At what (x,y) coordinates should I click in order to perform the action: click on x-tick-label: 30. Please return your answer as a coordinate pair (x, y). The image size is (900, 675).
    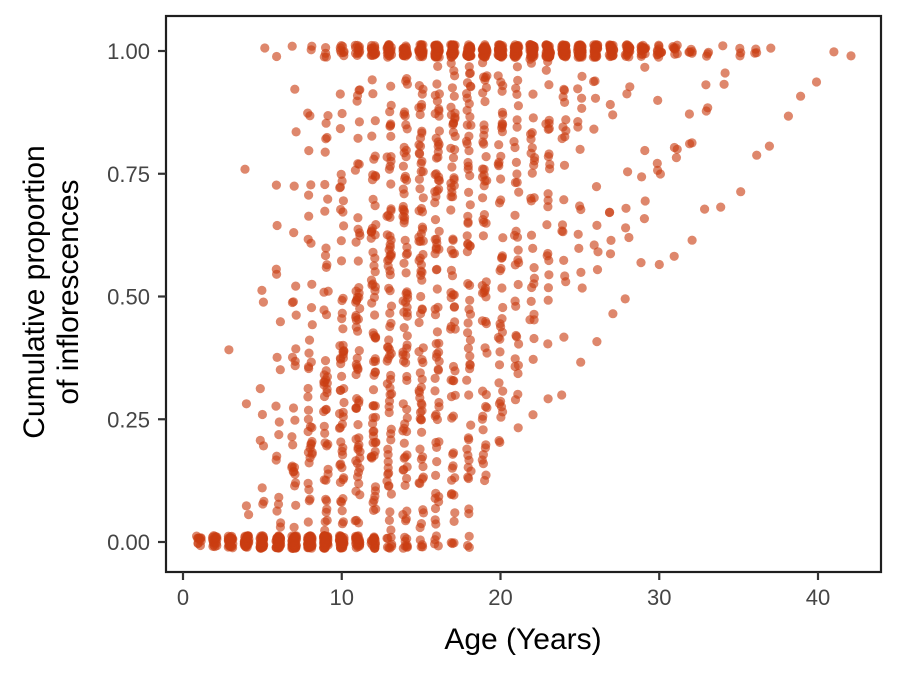
    Looking at the image, I should click on (659, 597).